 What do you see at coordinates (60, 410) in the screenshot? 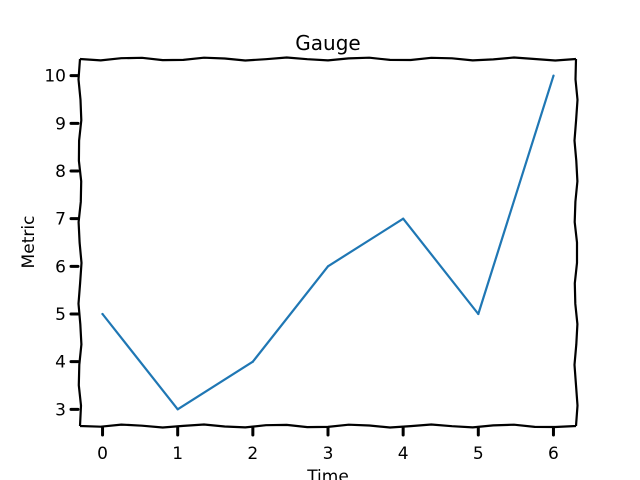
I see `y-tick-label: 3` at bounding box center [60, 410].